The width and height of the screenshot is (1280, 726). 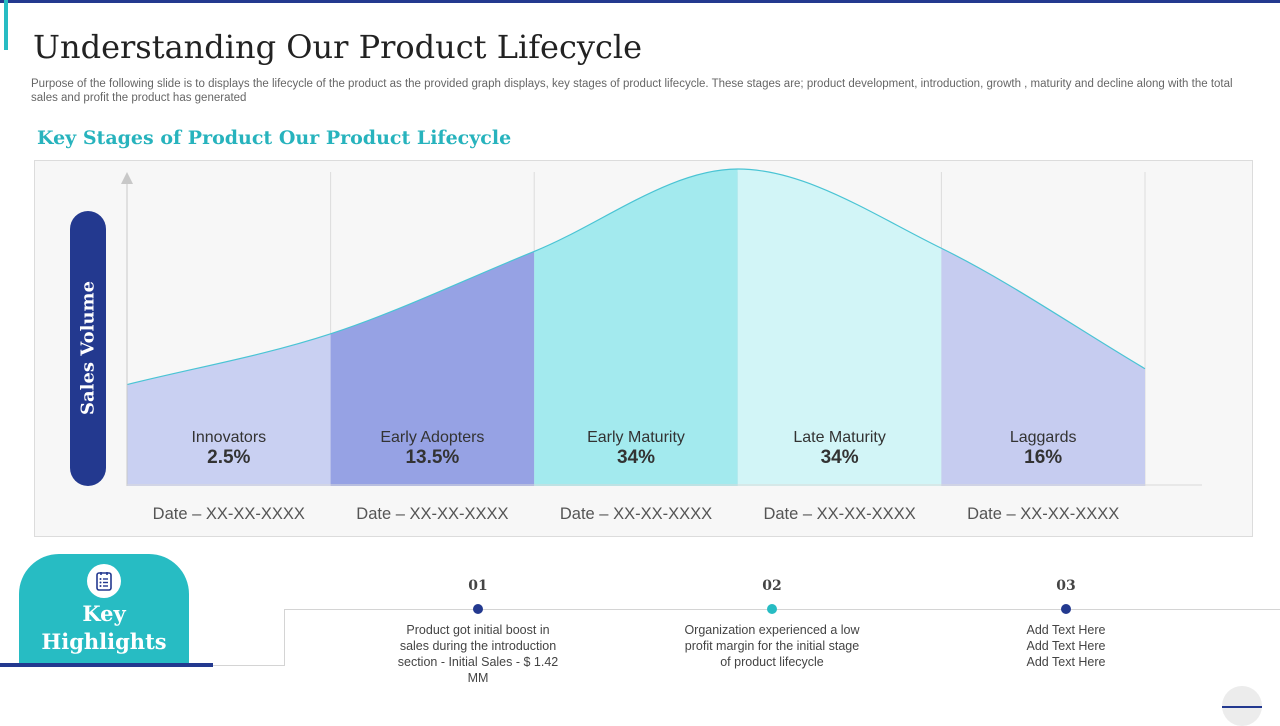 I want to click on highlight-number: 02, so click(x=772, y=586).